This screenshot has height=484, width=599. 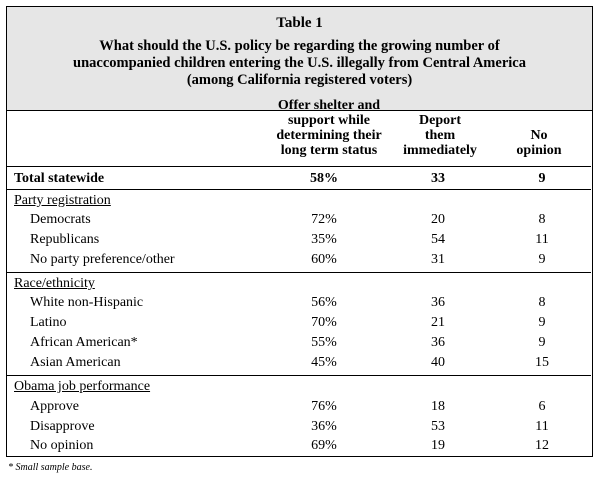 I want to click on row-label: African American*, so click(x=84, y=342).